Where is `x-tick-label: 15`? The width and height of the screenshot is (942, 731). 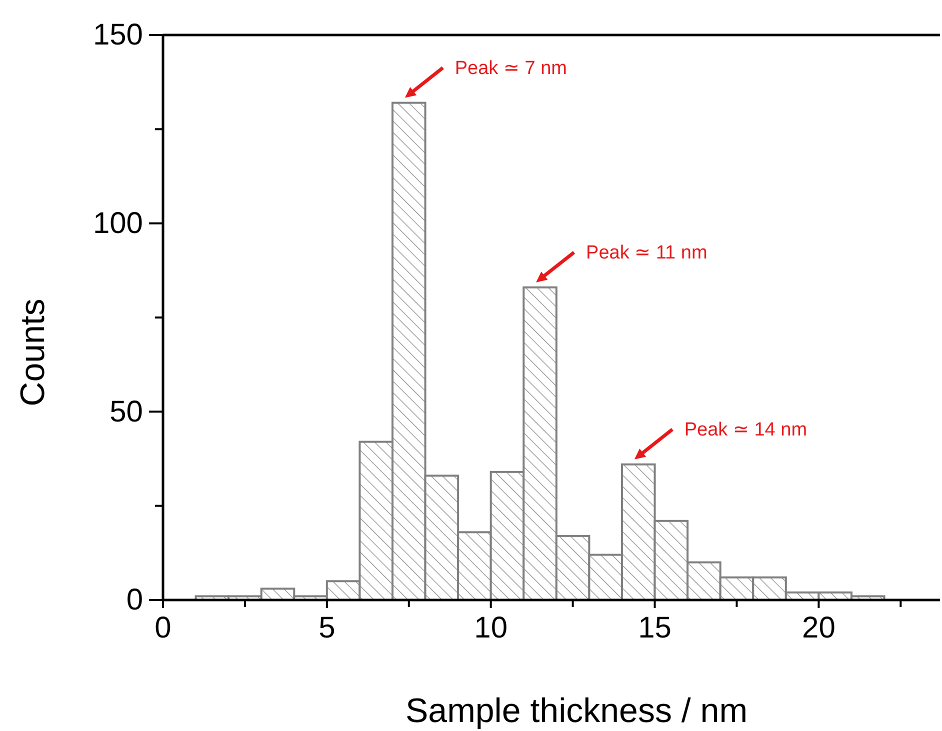 x-tick-label: 15 is located at coordinates (655, 628).